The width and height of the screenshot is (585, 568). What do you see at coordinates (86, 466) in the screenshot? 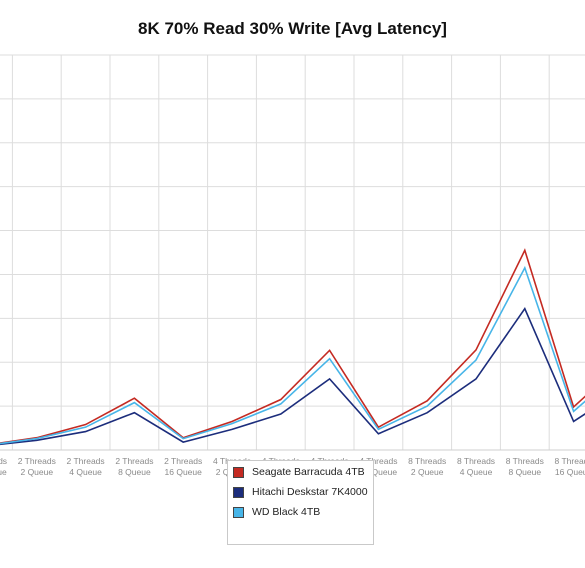
I see `x-tick-label: 2 Threads 4 Queue` at bounding box center [86, 466].